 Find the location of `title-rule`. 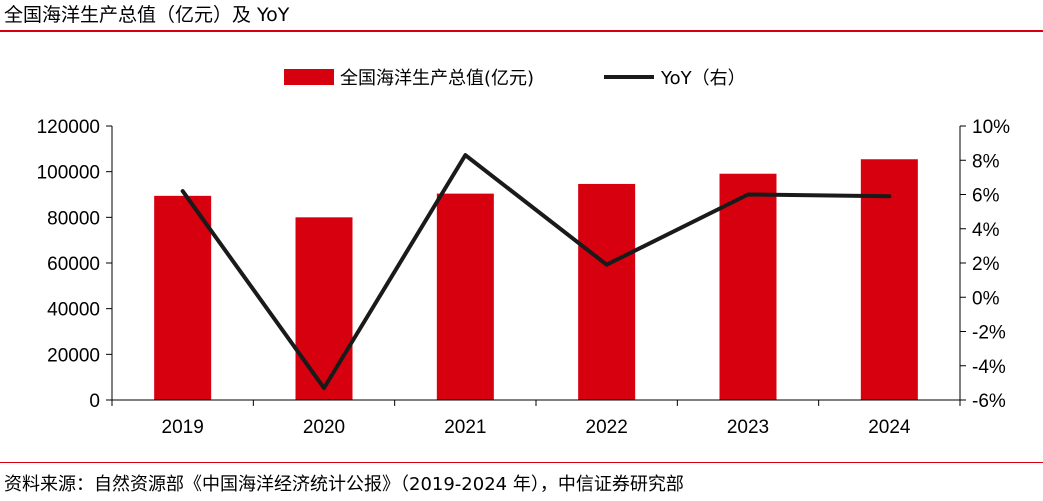

title-rule is located at coordinates (521, 31).